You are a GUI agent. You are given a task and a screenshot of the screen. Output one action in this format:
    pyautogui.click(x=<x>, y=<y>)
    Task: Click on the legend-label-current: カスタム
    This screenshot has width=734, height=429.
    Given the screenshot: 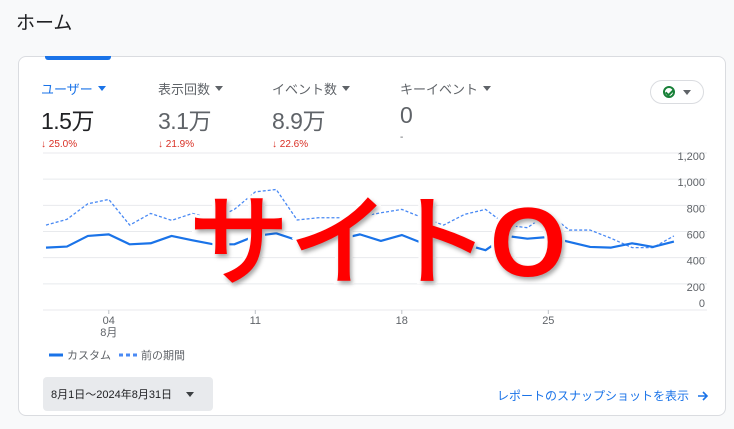 What is the action you would take?
    pyautogui.click(x=89, y=356)
    